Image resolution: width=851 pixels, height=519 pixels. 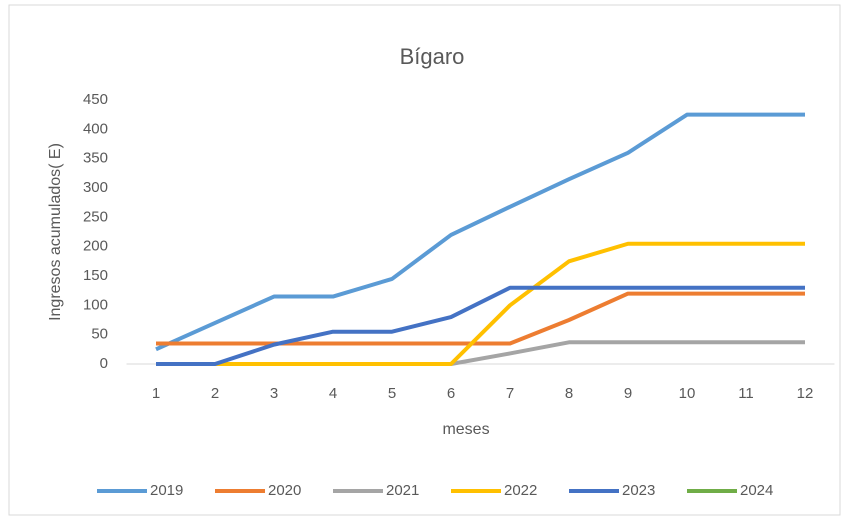 I want to click on y-tick-label: 350, so click(x=95, y=158).